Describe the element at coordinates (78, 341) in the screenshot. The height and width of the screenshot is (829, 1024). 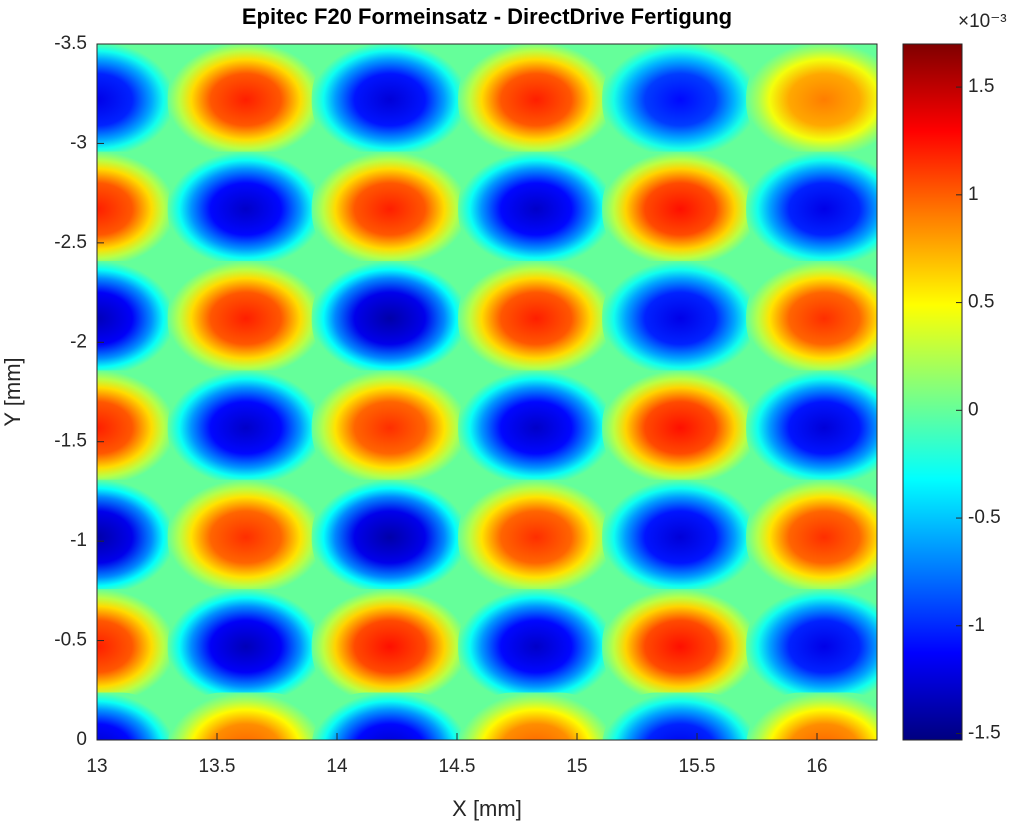
I see `y-tick-label: -2` at that location.